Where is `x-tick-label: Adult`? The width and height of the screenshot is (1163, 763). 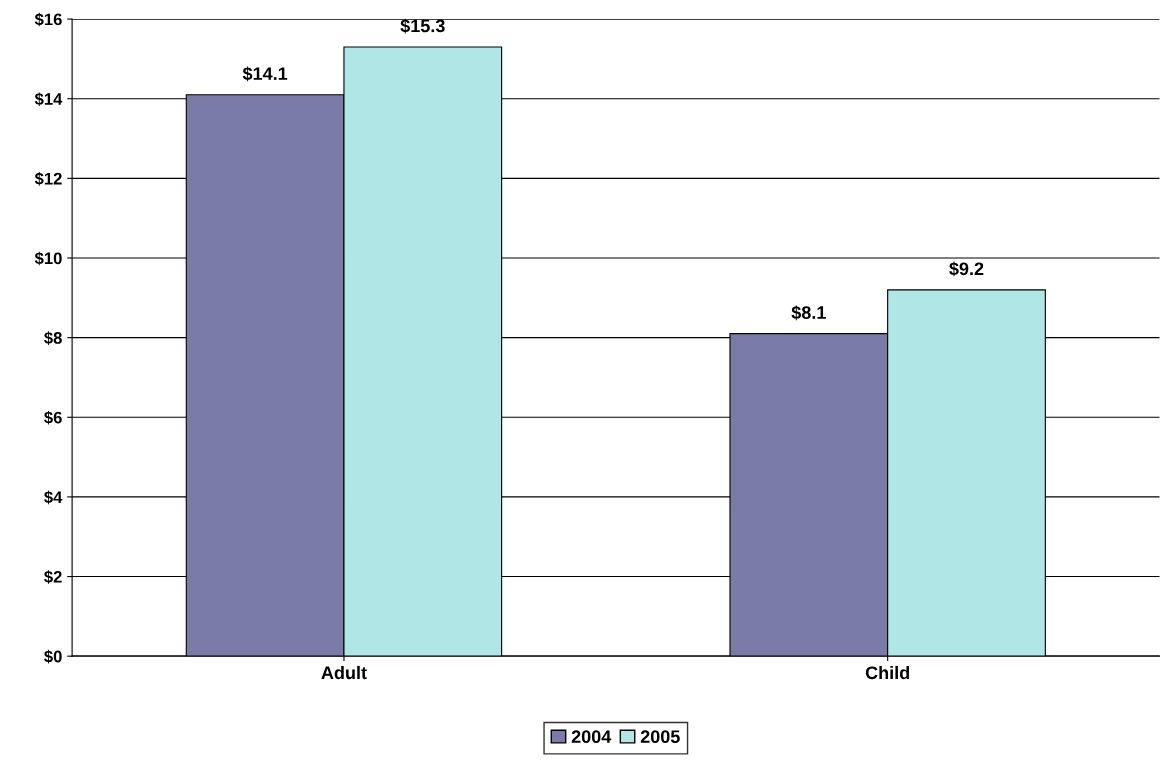 x-tick-label: Adult is located at coordinates (344, 672).